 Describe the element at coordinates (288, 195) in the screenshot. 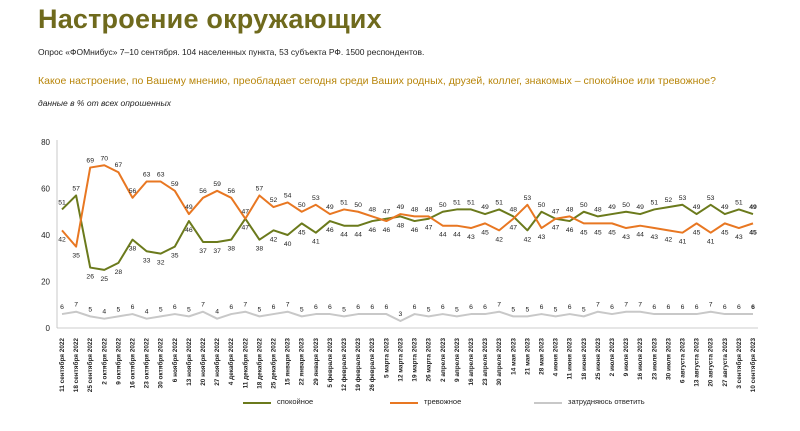

I see `data-label-anxious: 54` at that location.